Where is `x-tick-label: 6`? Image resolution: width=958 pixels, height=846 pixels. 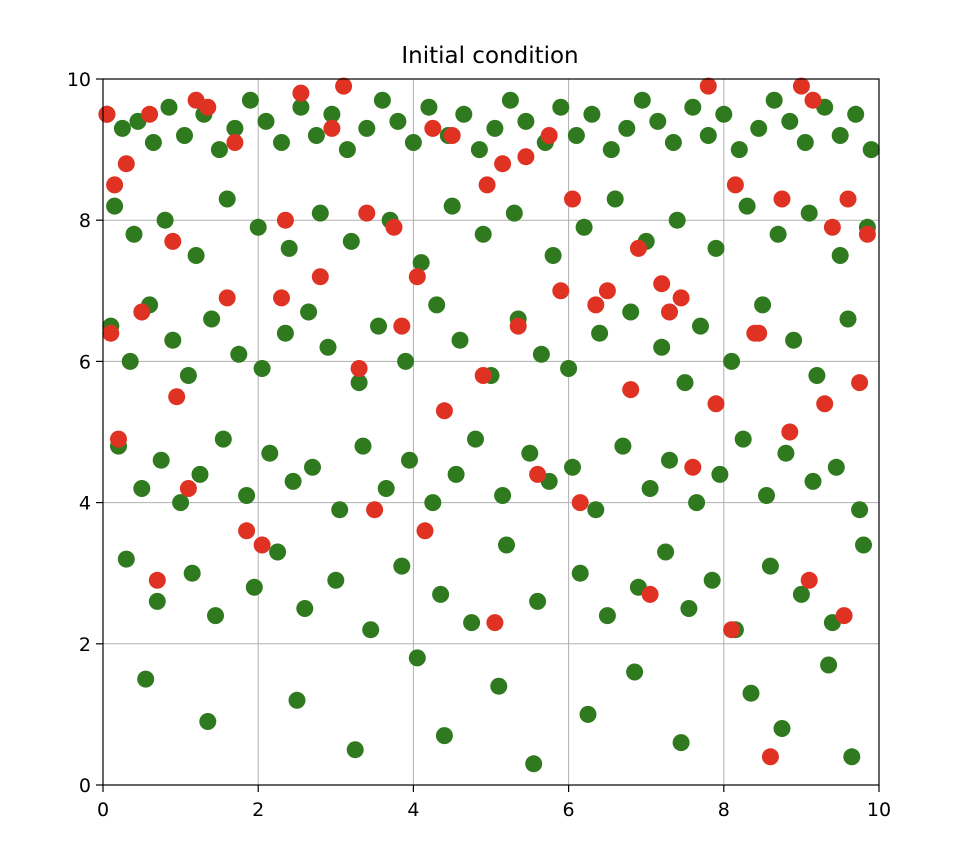
x-tick-label: 6 is located at coordinates (569, 810).